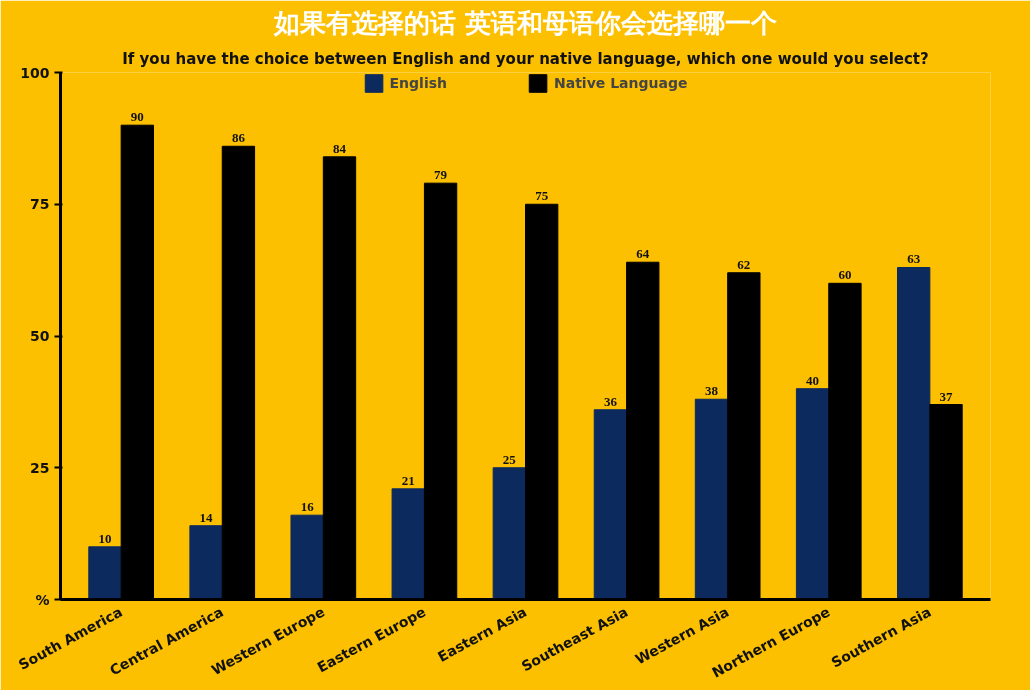 This screenshot has width=1036, height=695. What do you see at coordinates (946, 396) in the screenshot?
I see `data-label: 37` at bounding box center [946, 396].